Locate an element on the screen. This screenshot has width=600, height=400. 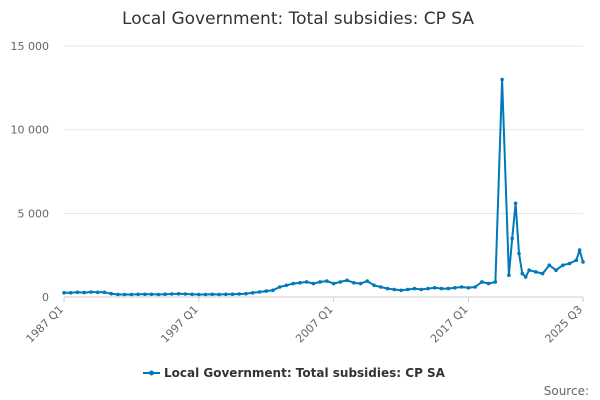
y-tick-label: 10 000 is located at coordinates (30, 130).